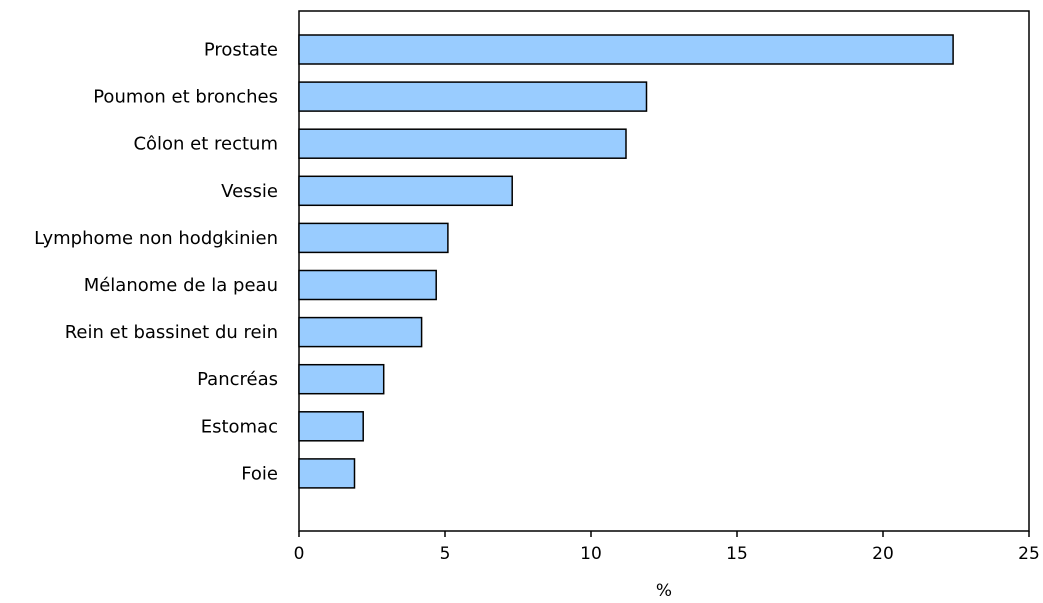 This screenshot has height=603, width=1043. Describe the element at coordinates (299, 554) in the screenshot. I see `x-tick-label: 0` at that location.